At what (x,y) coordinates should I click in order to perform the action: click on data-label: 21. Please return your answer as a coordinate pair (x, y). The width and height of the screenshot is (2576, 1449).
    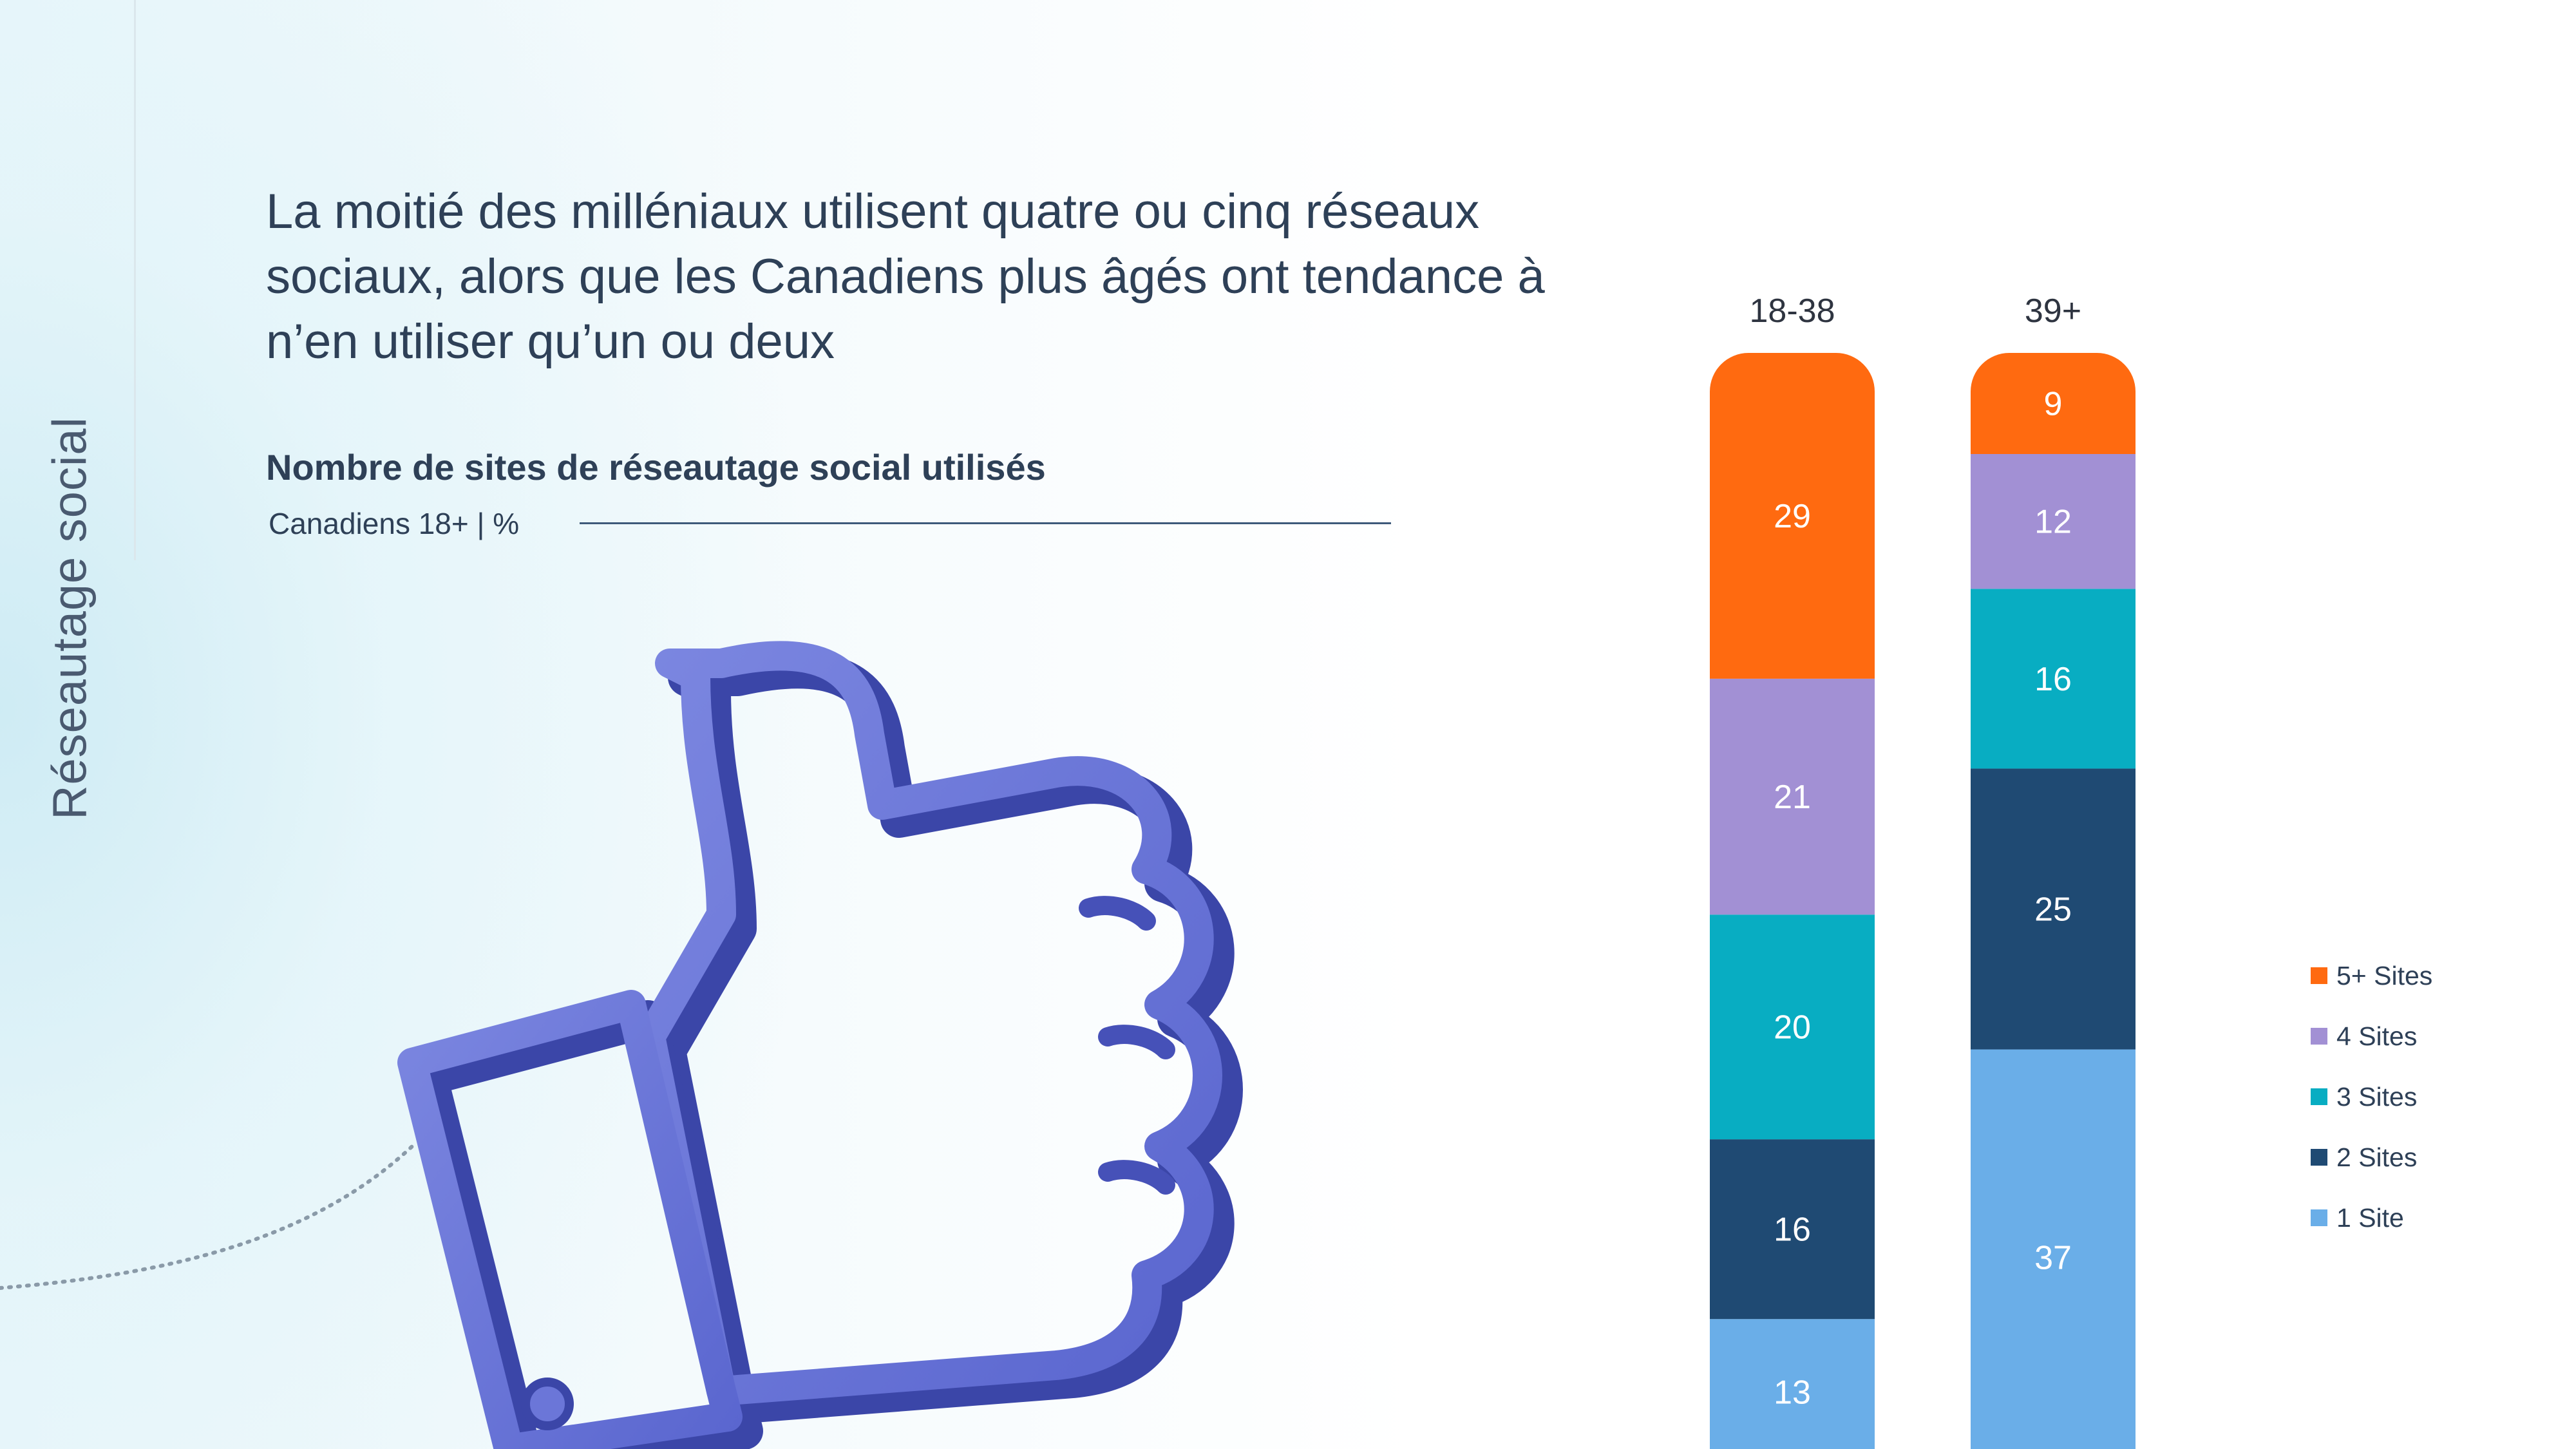
    Looking at the image, I should click on (1793, 797).